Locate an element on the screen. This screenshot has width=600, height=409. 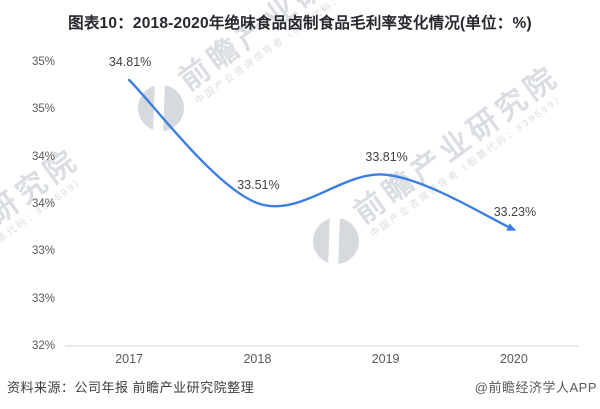
source-text: 资料来源：公司年报 前瞻产业研究院整理 is located at coordinates (131, 387).